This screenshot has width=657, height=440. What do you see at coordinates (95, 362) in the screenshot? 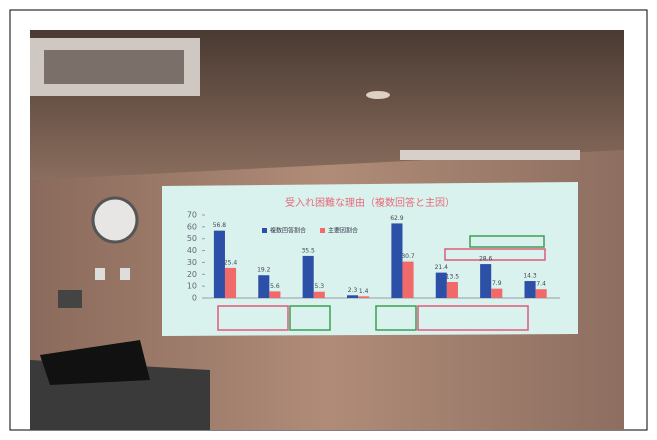
I see `laptop` at bounding box center [95, 362].